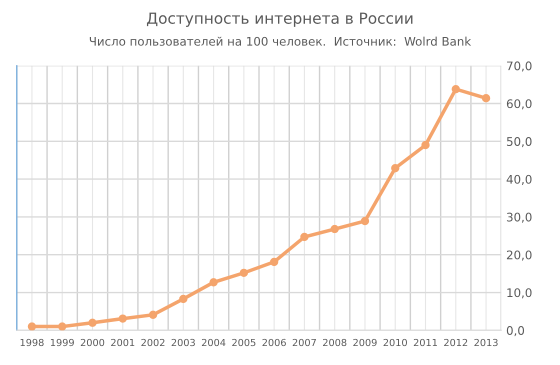 The height and width of the screenshot is (365, 560). What do you see at coordinates (395, 342) in the screenshot?
I see `x-tick-label: 2010` at bounding box center [395, 342].